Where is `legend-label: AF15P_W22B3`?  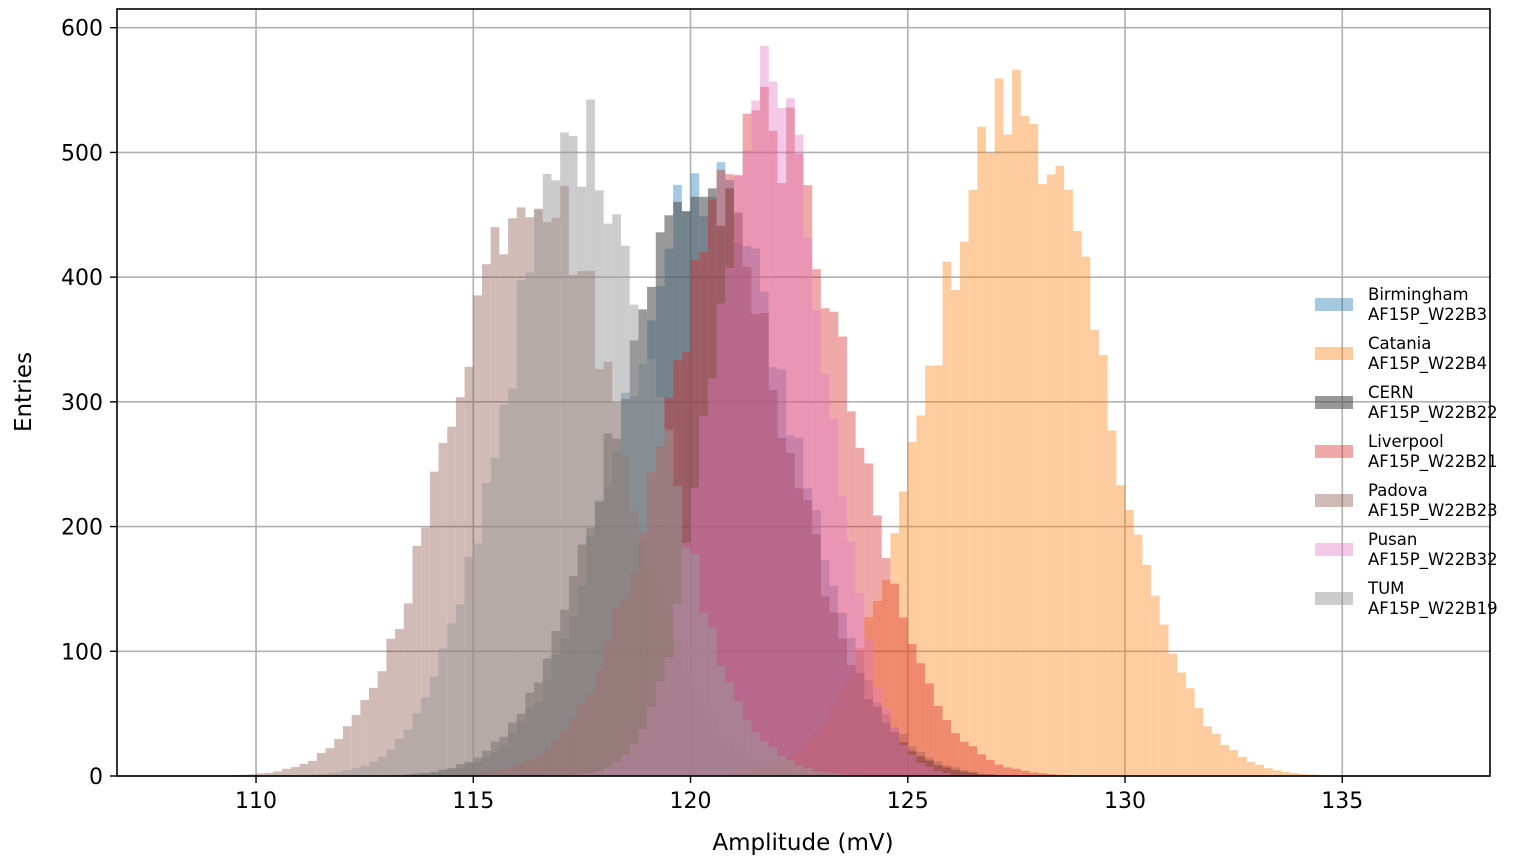
legend-label: AF15P_W22B3 is located at coordinates (1427, 315).